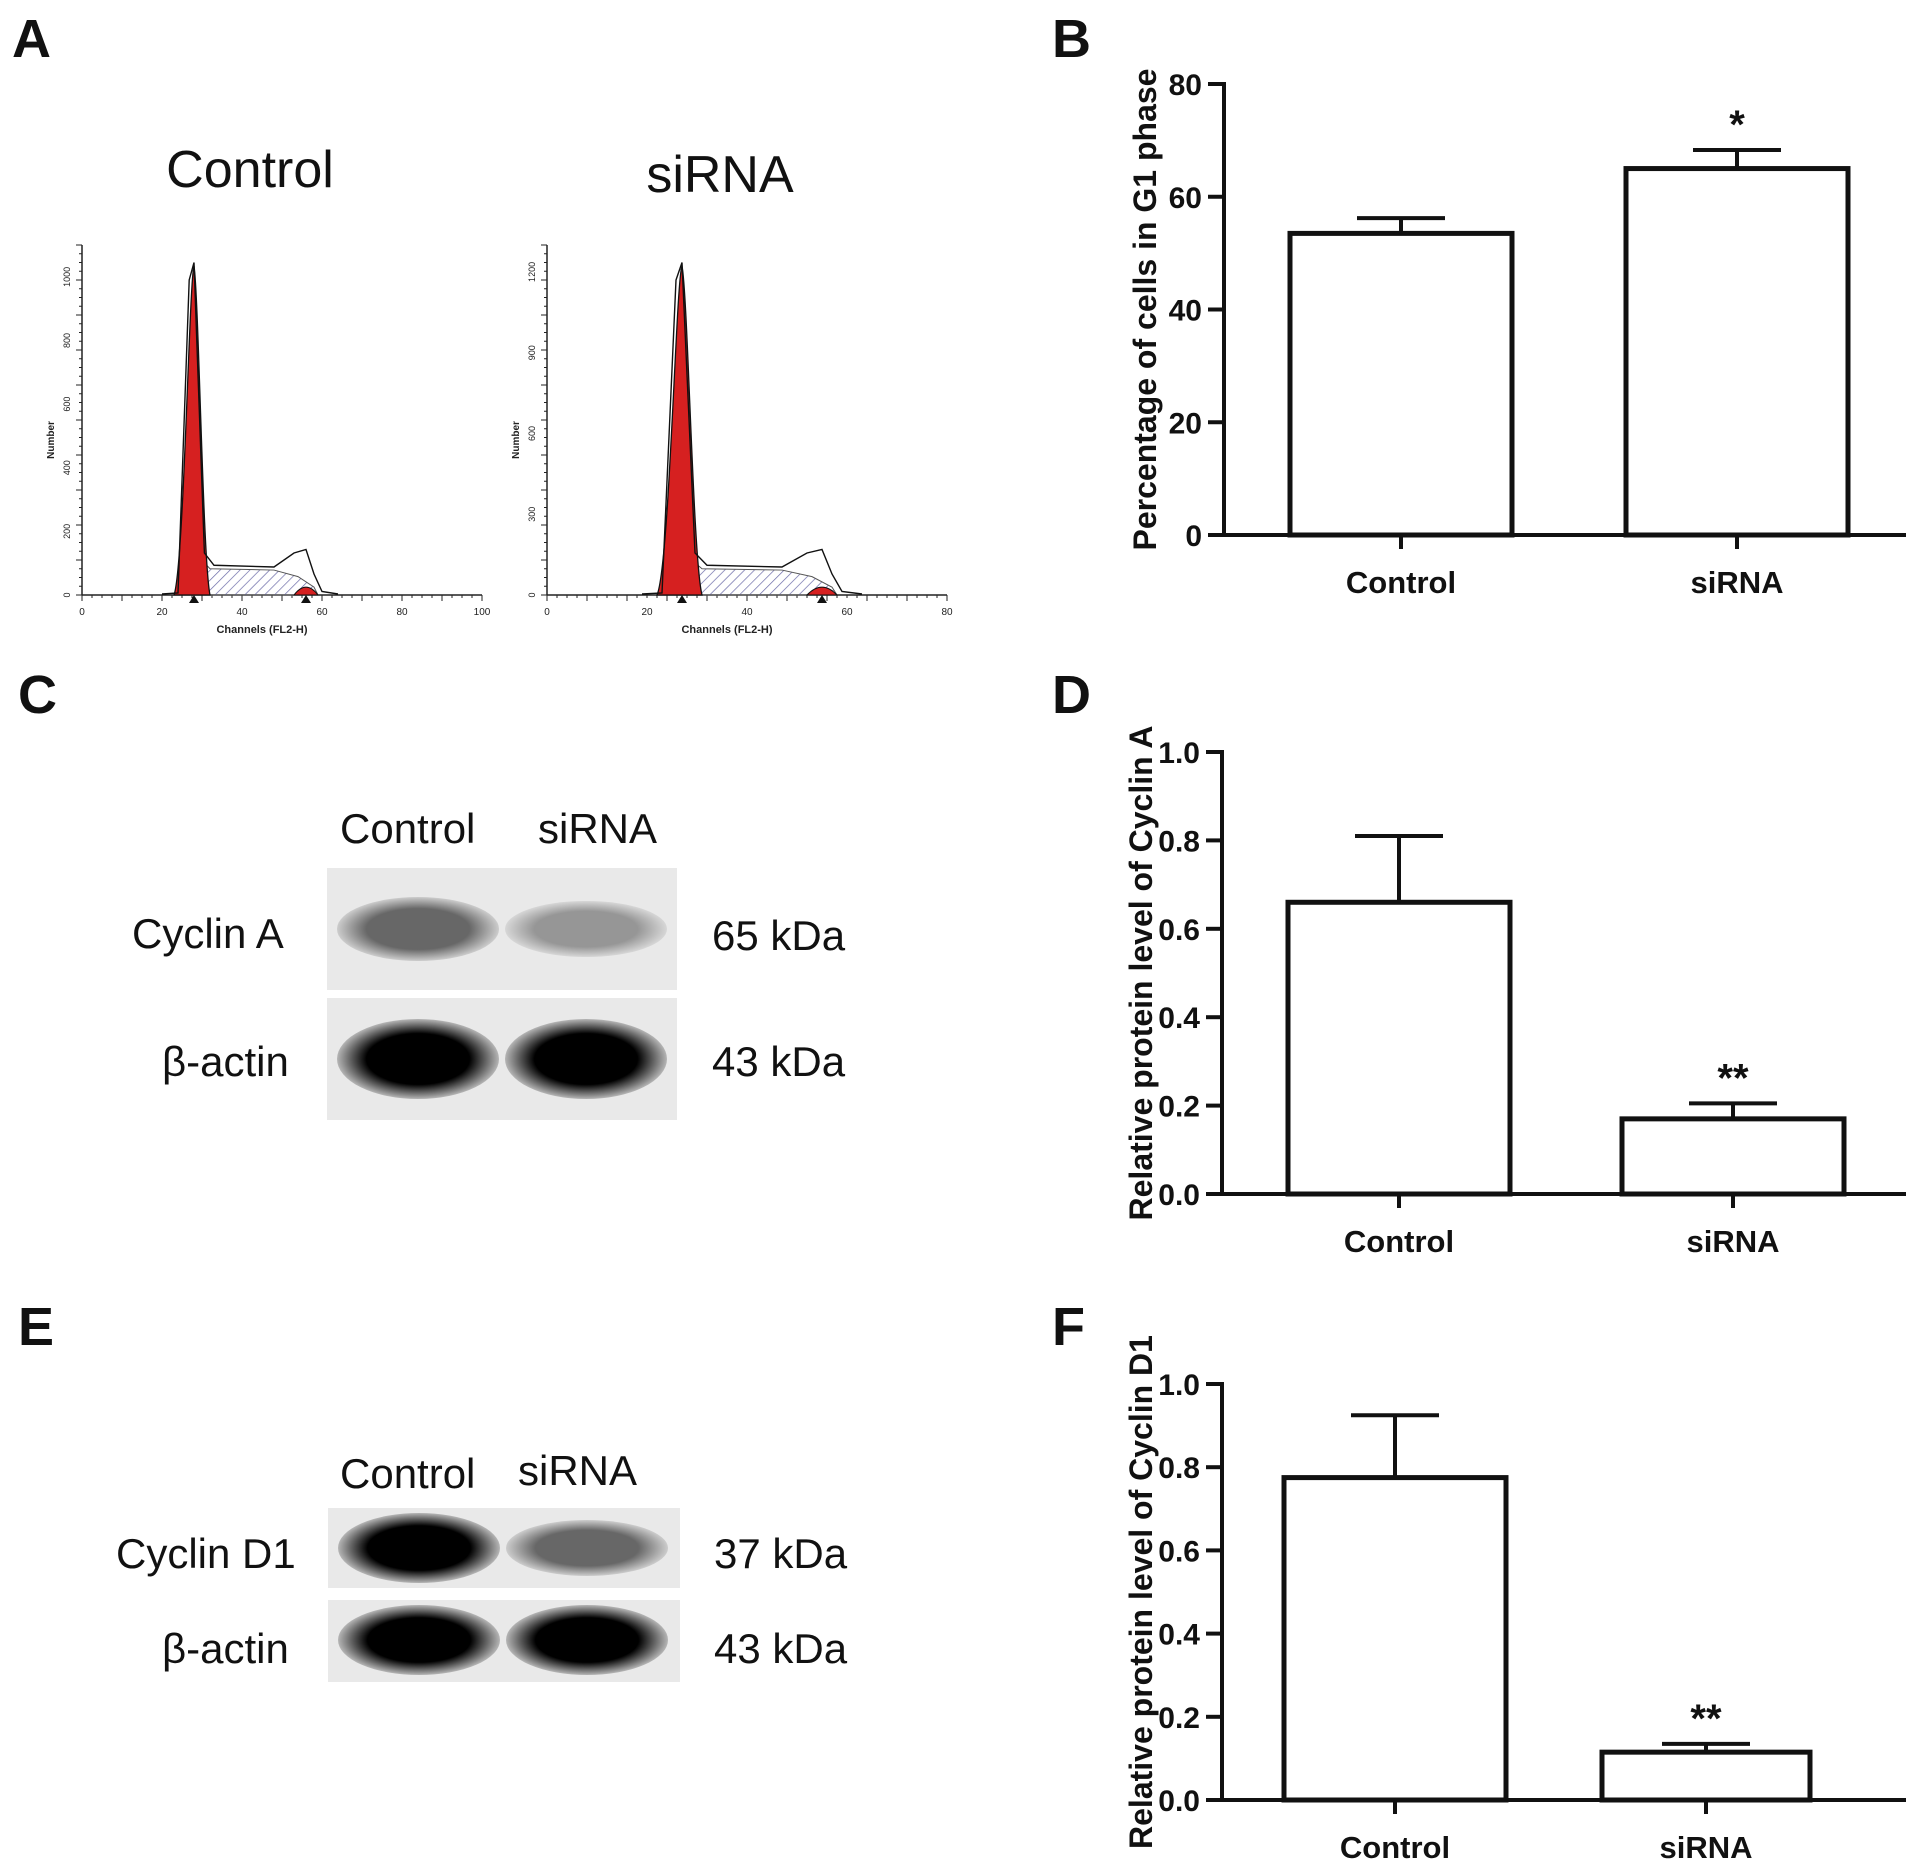 The width and height of the screenshot is (1913, 1859). I want to click on blot-c-lane-control: Control, so click(408, 828).